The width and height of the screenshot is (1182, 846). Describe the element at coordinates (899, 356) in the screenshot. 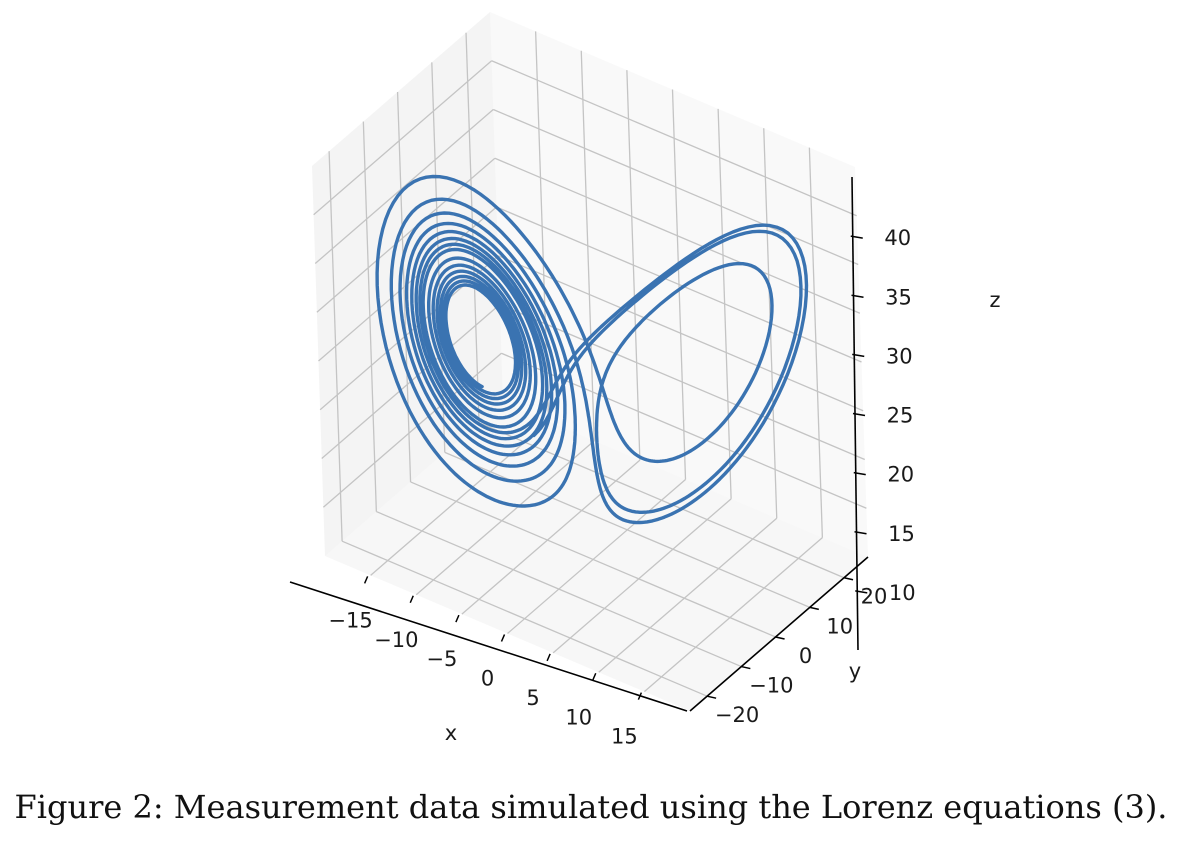

I see `z-tick-label: 30` at that location.